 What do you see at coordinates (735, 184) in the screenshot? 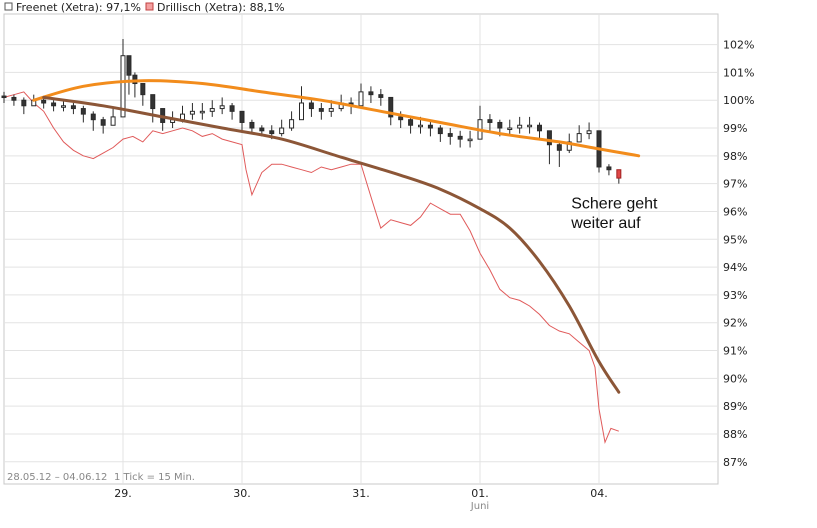
I see `y-tick-label: 97%` at bounding box center [735, 184].